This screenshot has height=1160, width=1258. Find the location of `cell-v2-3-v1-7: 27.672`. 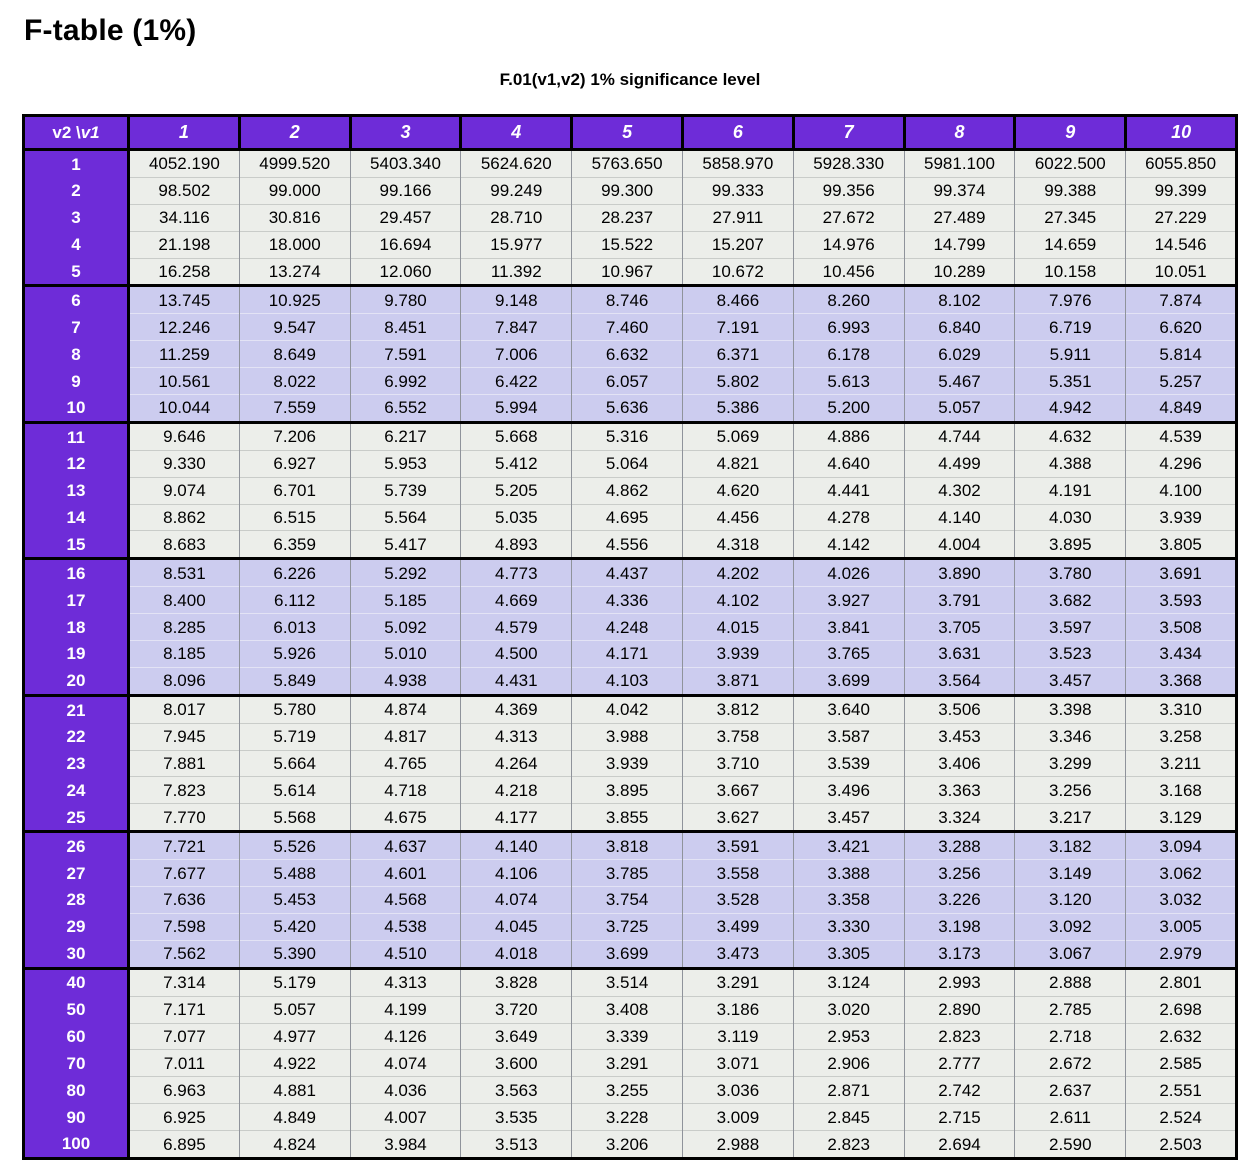

cell-v2-3-v1-7: 27.672 is located at coordinates (848, 217).